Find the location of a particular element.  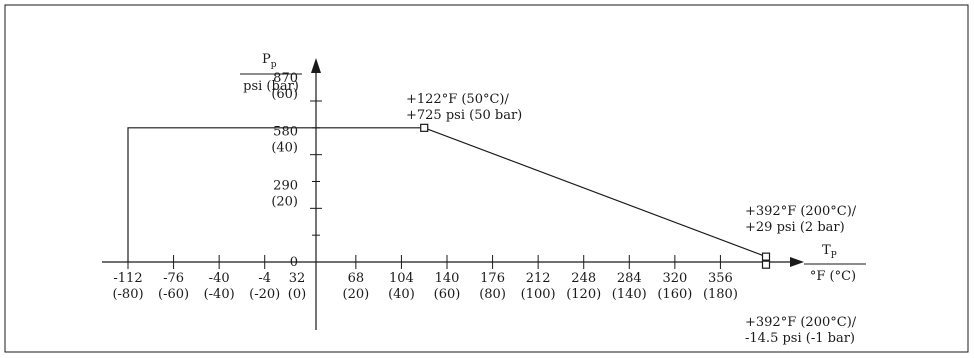

annotation-high-temp-line1: +392°F (200°C)/ is located at coordinates (801, 211).